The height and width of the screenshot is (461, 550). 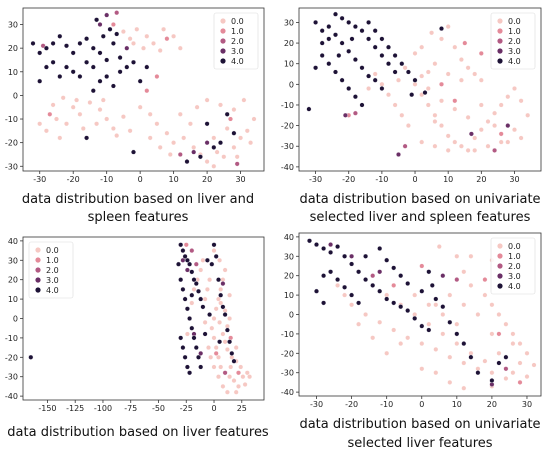 I want to click on x-tick-label: 30, so click(x=514, y=179).